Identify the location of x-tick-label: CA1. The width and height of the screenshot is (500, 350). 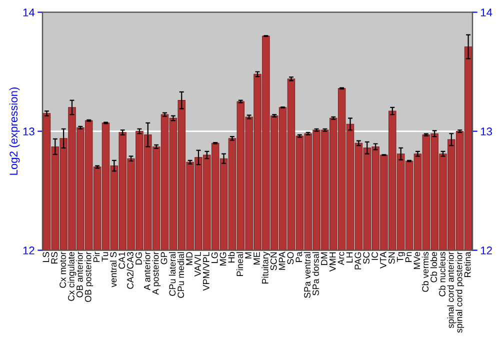
(122, 260).